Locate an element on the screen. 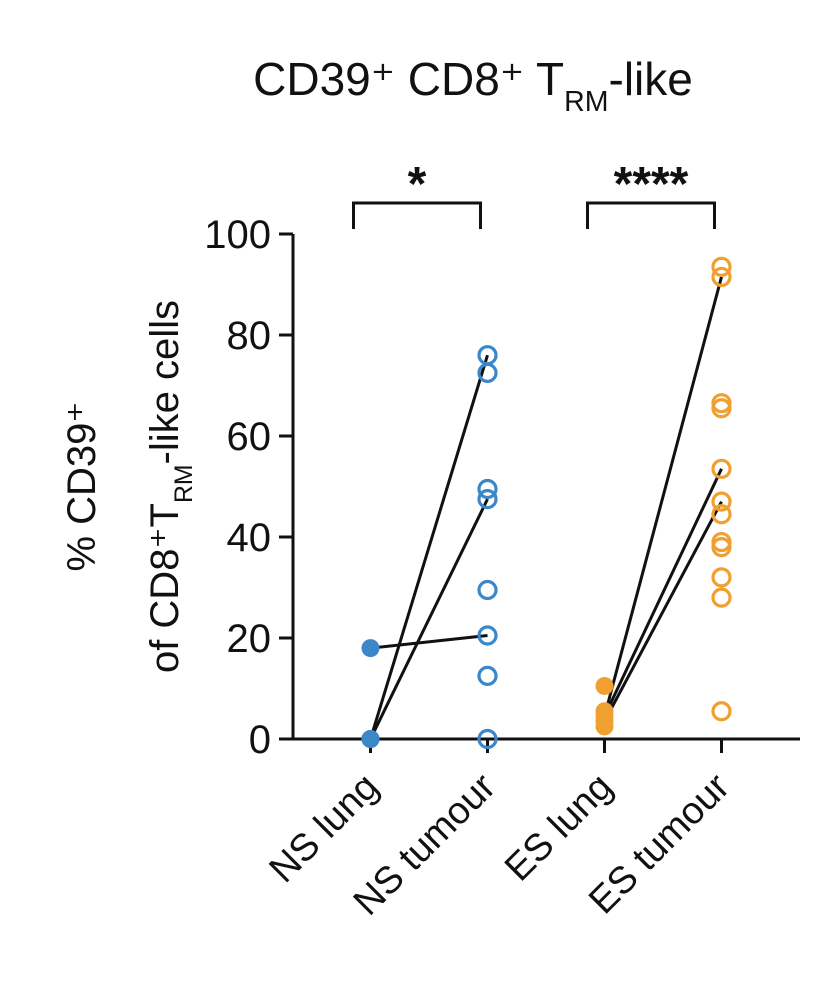  significance-label: **** is located at coordinates (651, 184).